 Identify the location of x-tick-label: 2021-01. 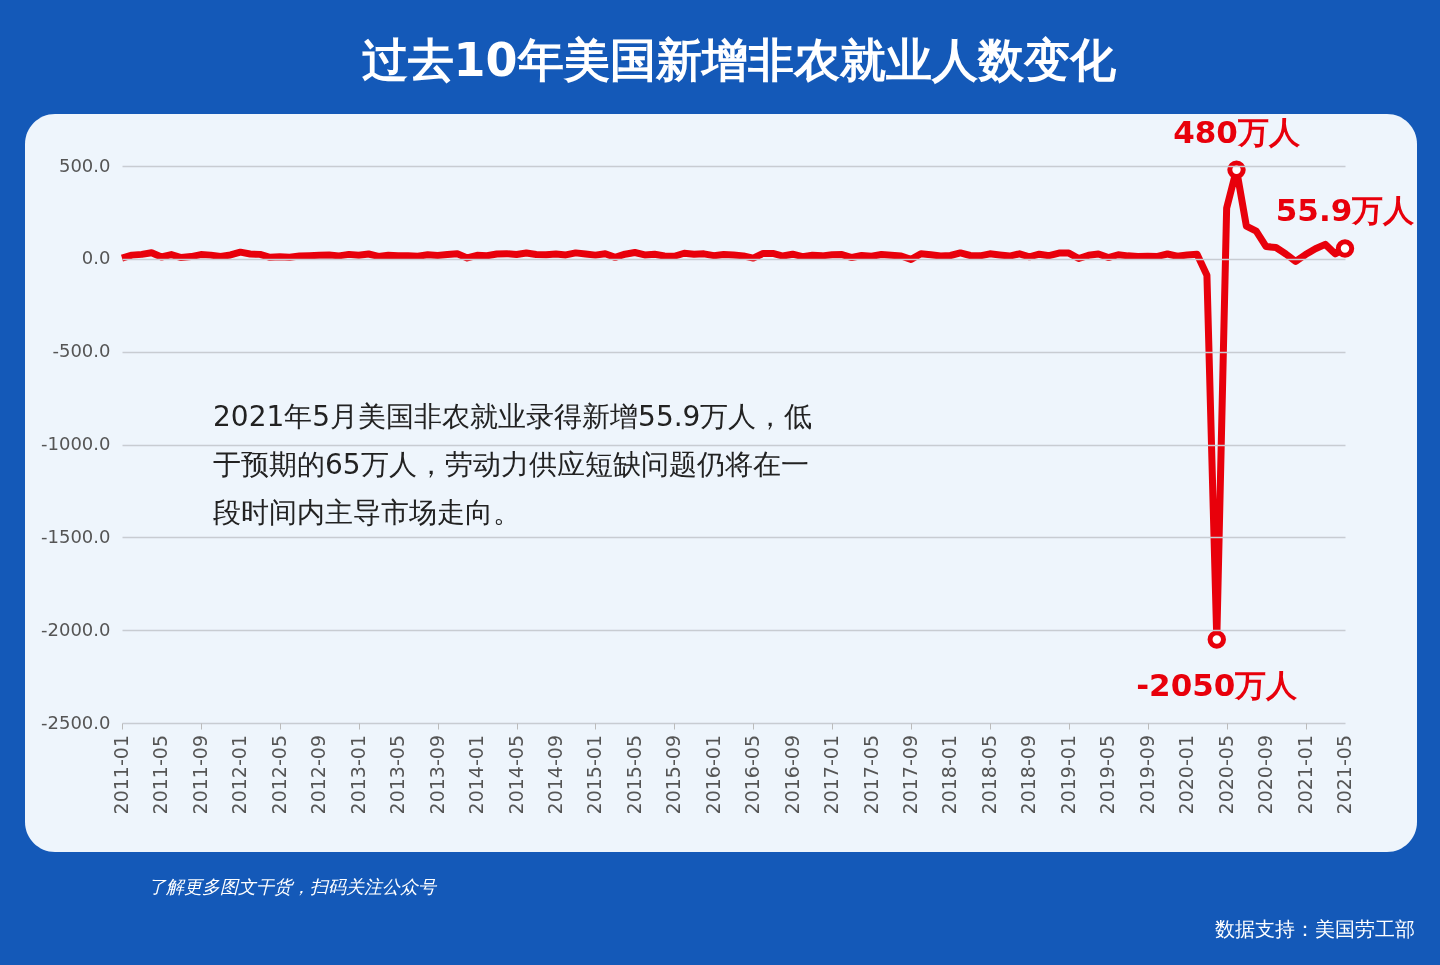
(1304, 775).